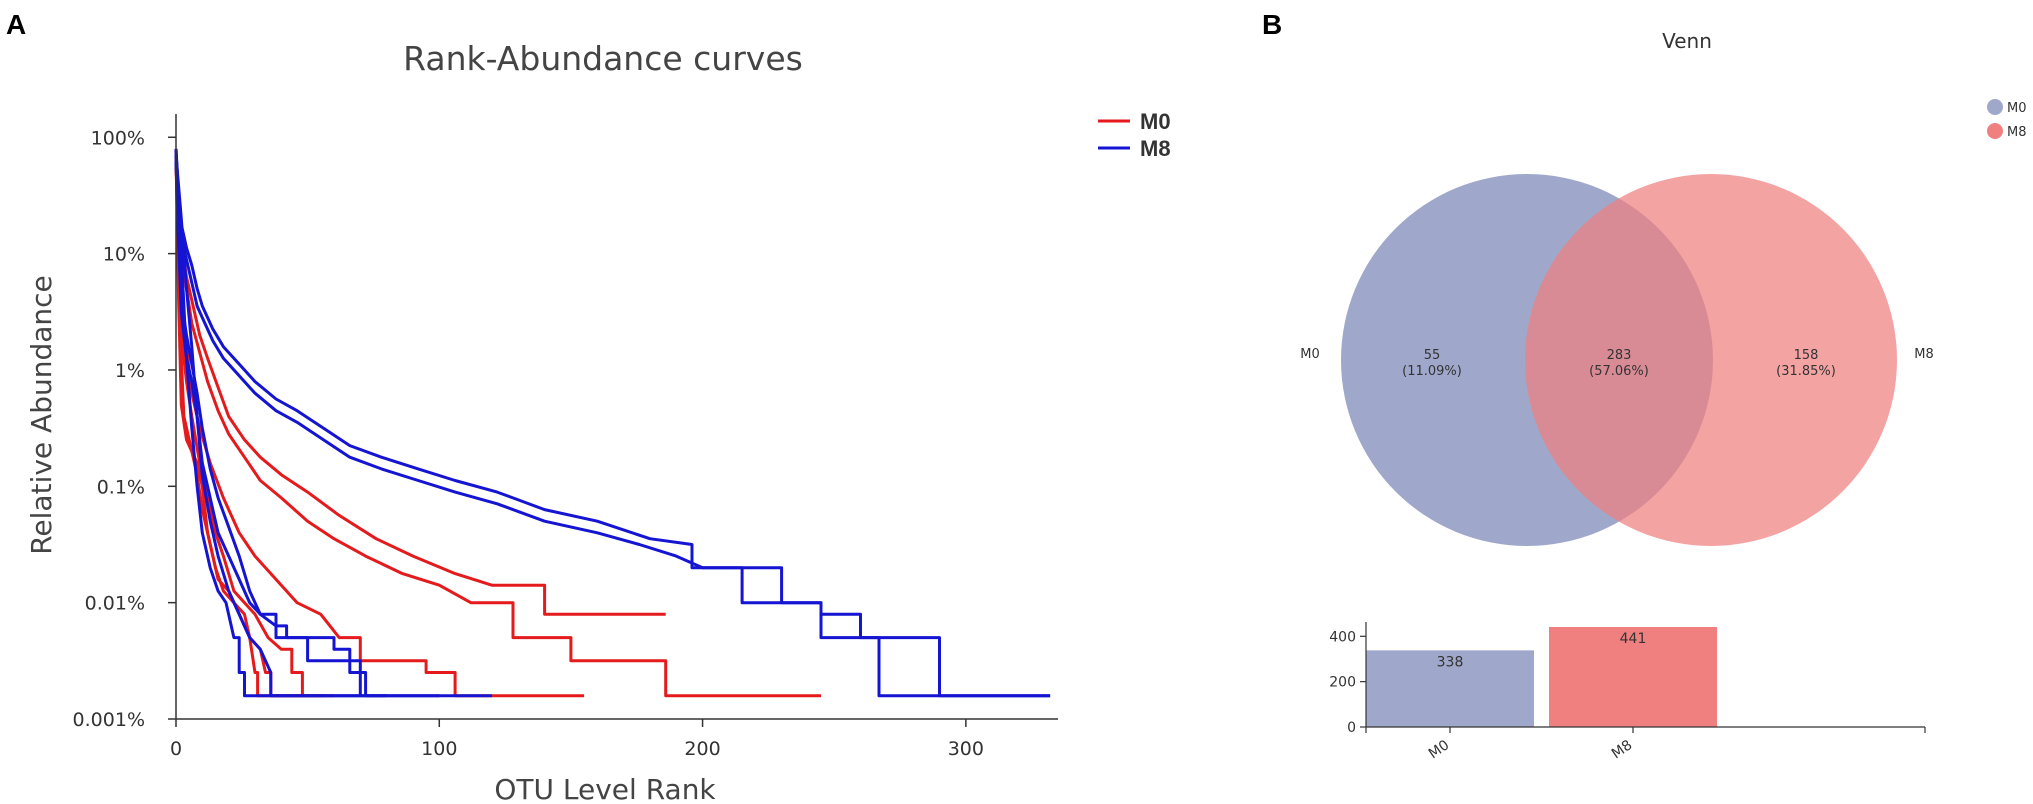  Describe the element at coordinates (1272, 24) in the screenshot. I see `panel-b-letter: B` at that location.